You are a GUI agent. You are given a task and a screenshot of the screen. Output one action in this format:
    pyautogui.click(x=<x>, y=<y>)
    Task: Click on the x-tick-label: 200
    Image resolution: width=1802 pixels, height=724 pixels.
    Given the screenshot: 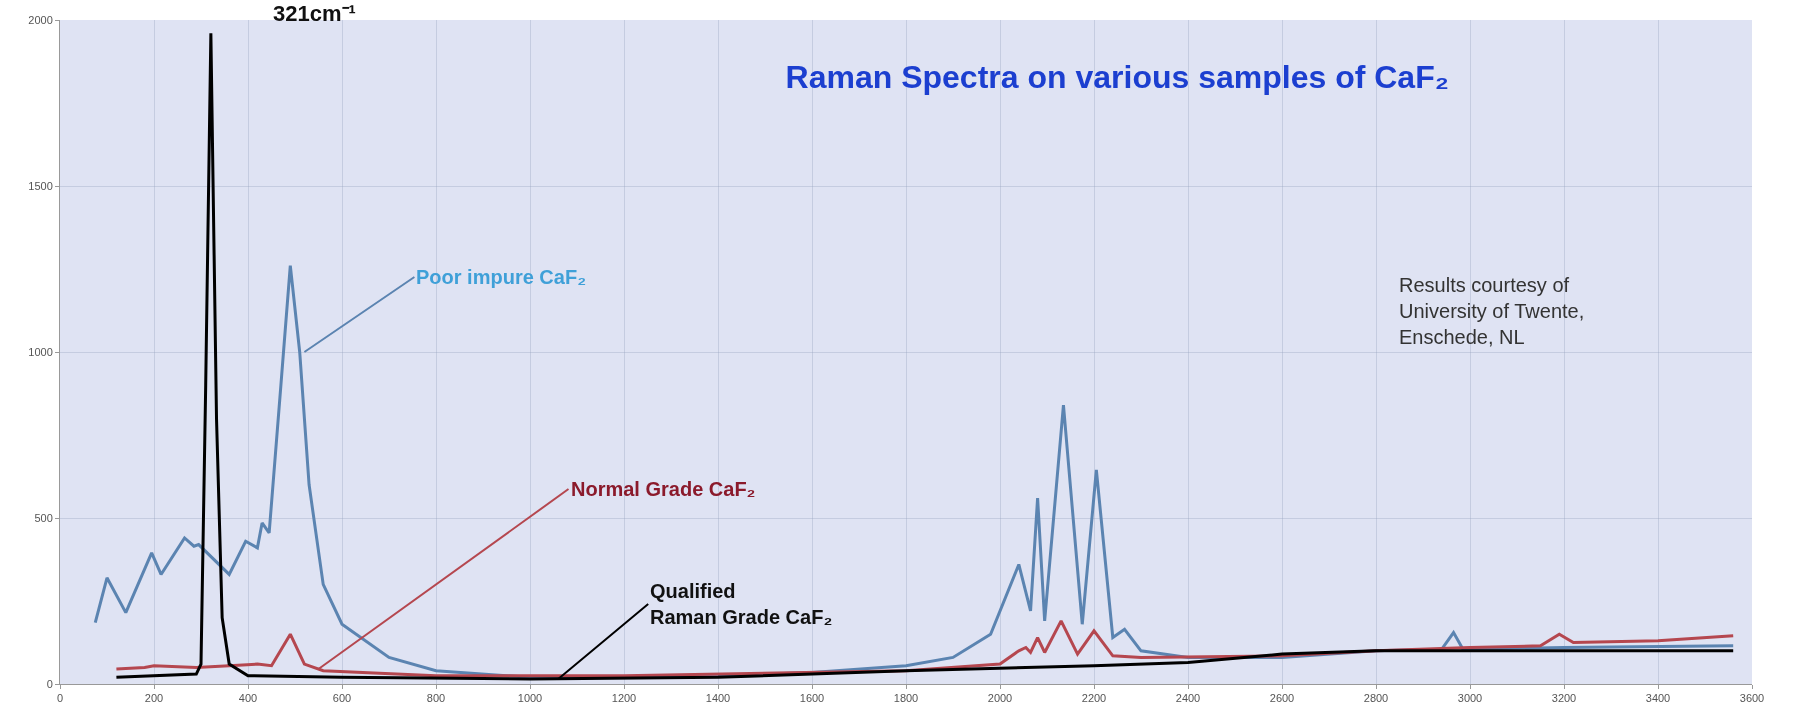 What is the action you would take?
    pyautogui.click(x=154, y=698)
    